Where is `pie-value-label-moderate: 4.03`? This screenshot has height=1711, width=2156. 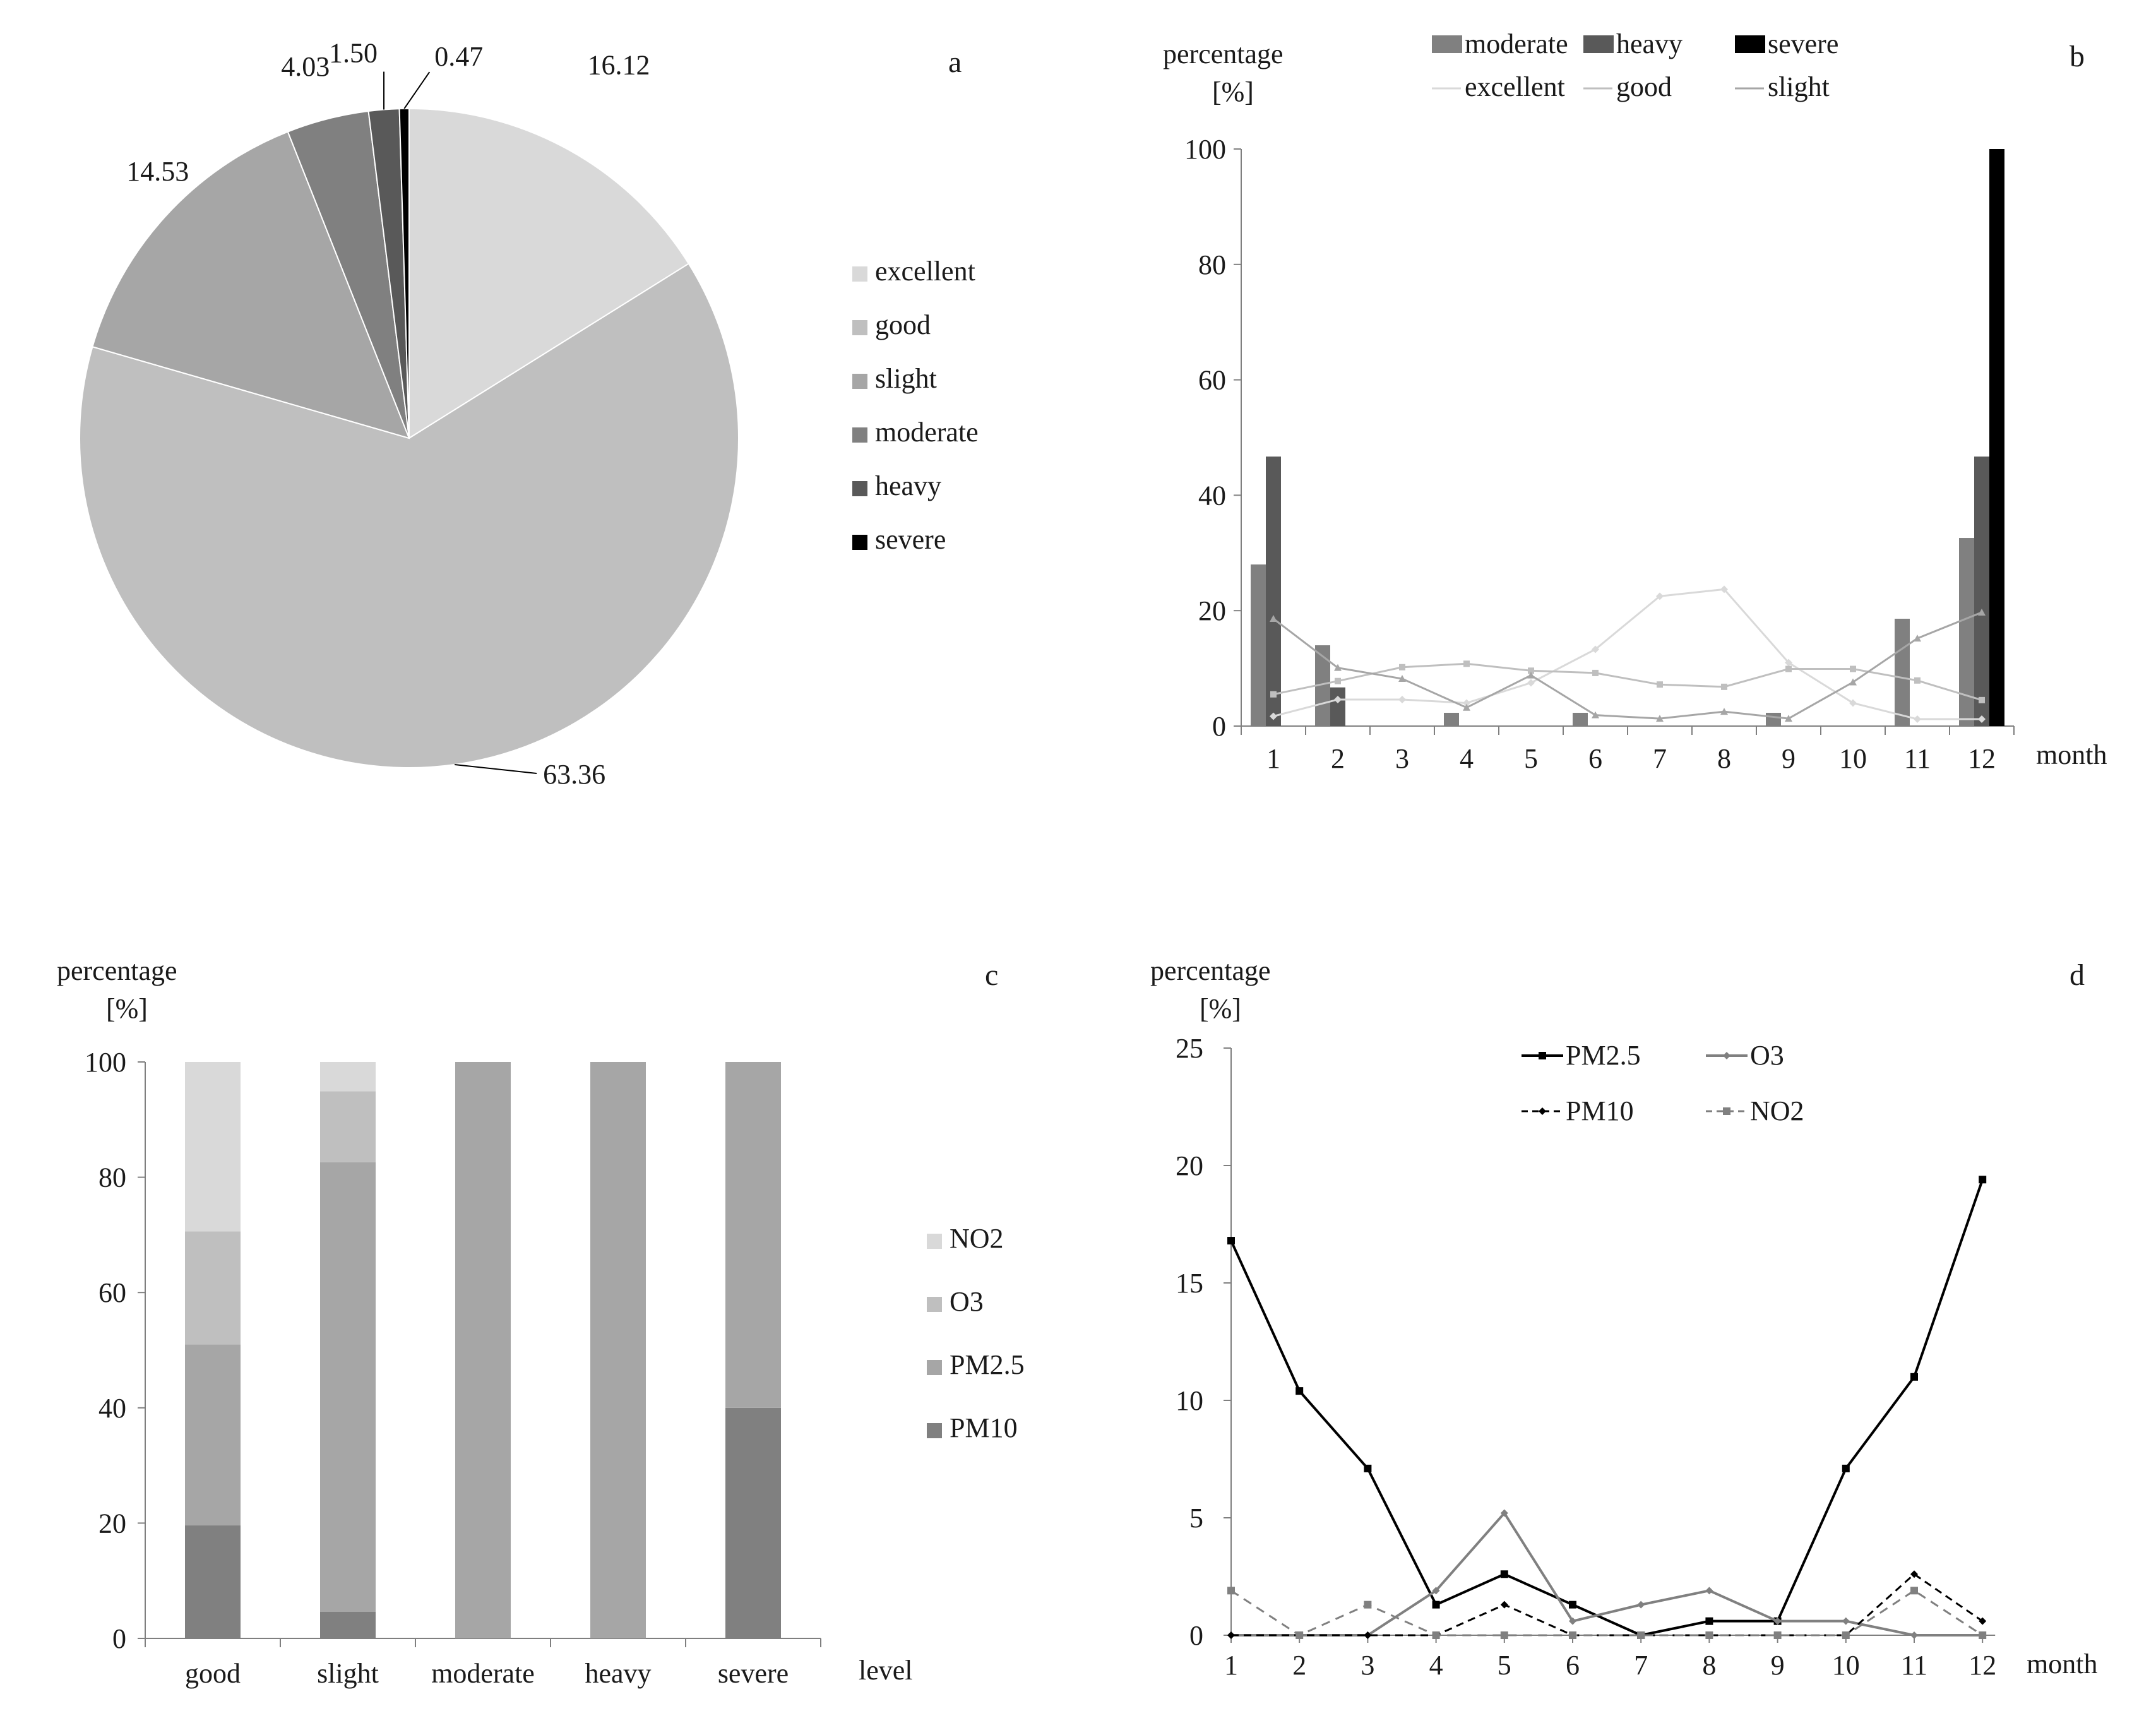 pie-value-label-moderate: 4.03 is located at coordinates (305, 66).